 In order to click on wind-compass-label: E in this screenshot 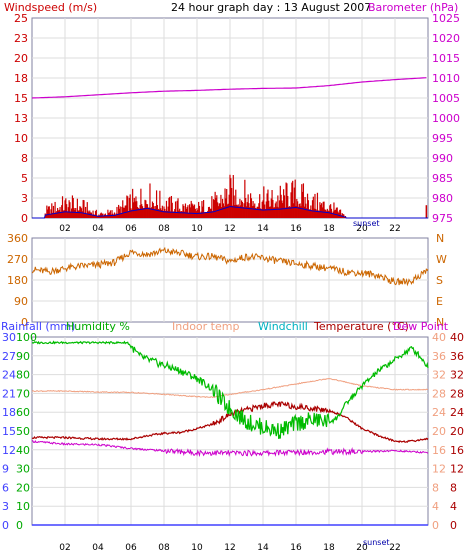, I will do `click(439, 301)`.